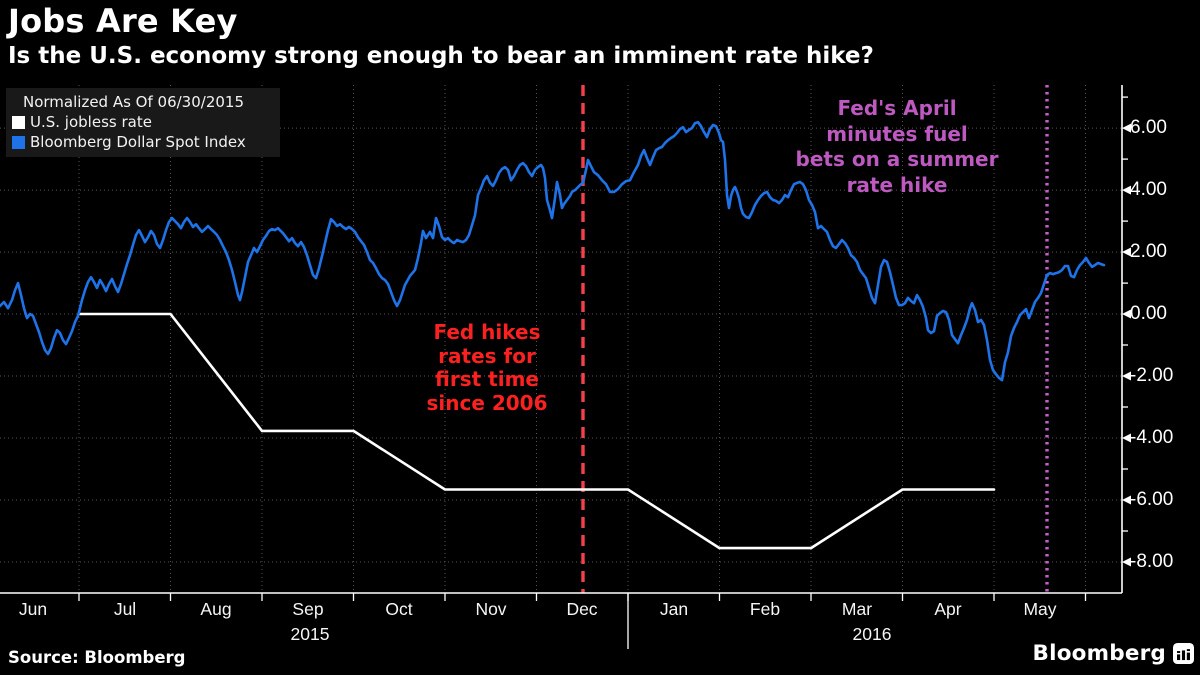 This screenshot has height=675, width=1200. Describe the element at coordinates (18, 122) in the screenshot. I see `jobless-rate-swatch-icon` at that location.